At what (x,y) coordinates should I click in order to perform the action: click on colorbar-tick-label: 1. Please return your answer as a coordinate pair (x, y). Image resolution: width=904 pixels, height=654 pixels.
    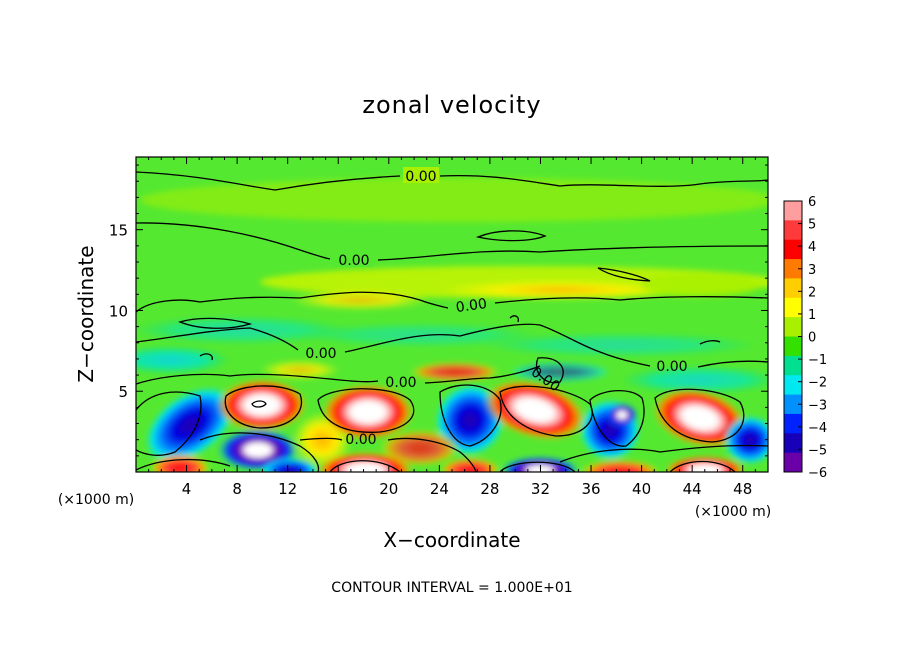
    Looking at the image, I should click on (812, 315).